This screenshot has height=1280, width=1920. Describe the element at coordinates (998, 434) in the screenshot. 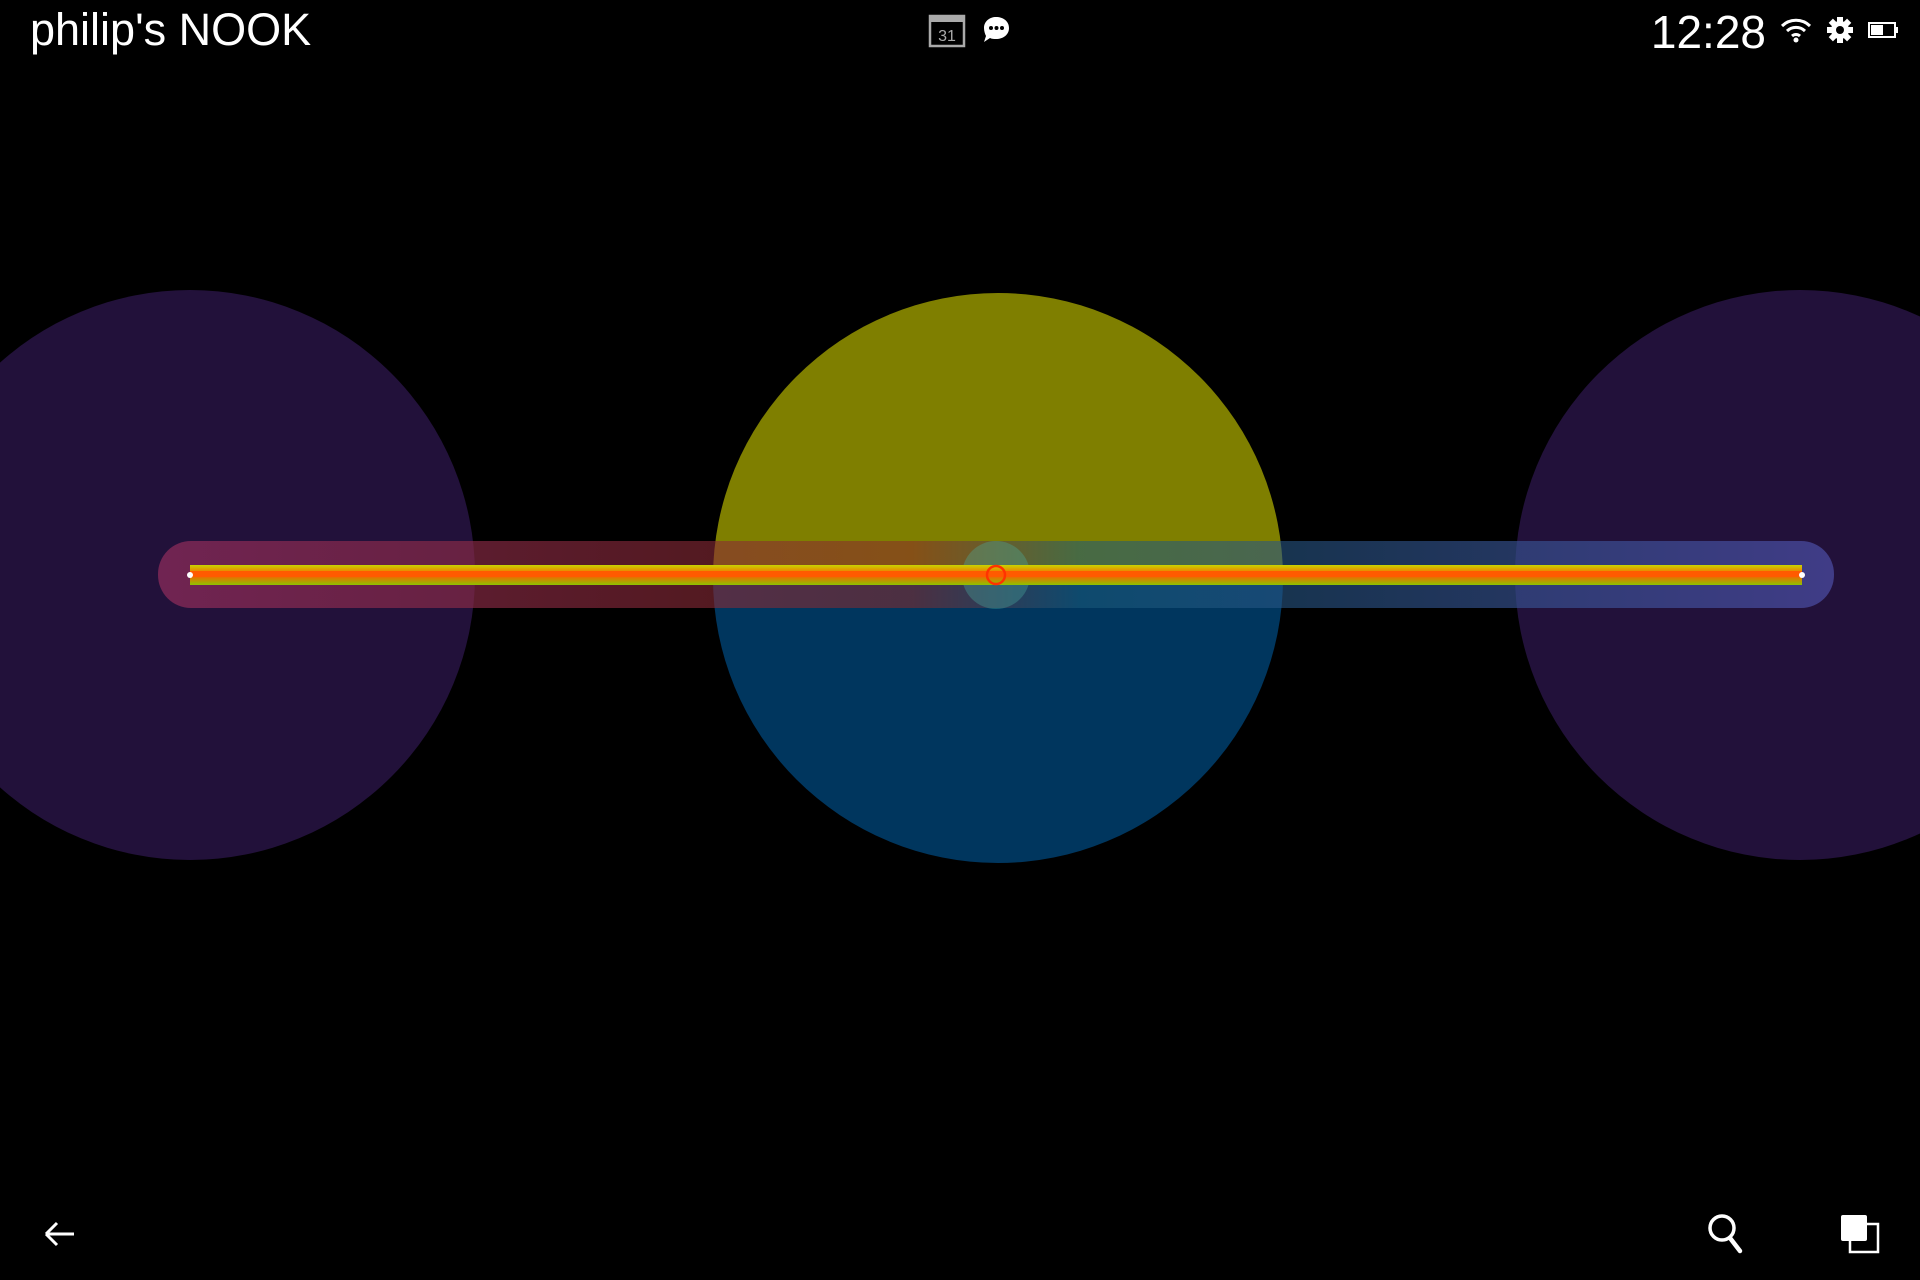

I see `center-circle-top` at that location.